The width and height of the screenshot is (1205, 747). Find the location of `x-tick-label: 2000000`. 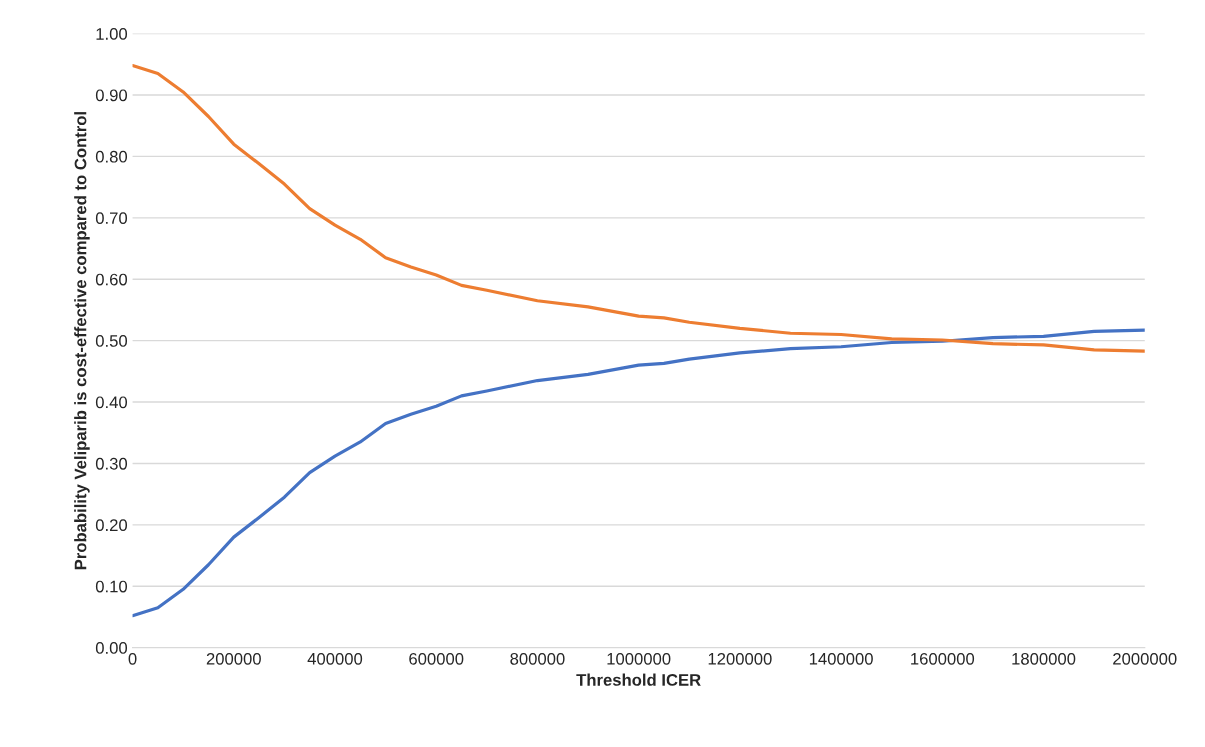

x-tick-label: 2000000 is located at coordinates (1145, 658).